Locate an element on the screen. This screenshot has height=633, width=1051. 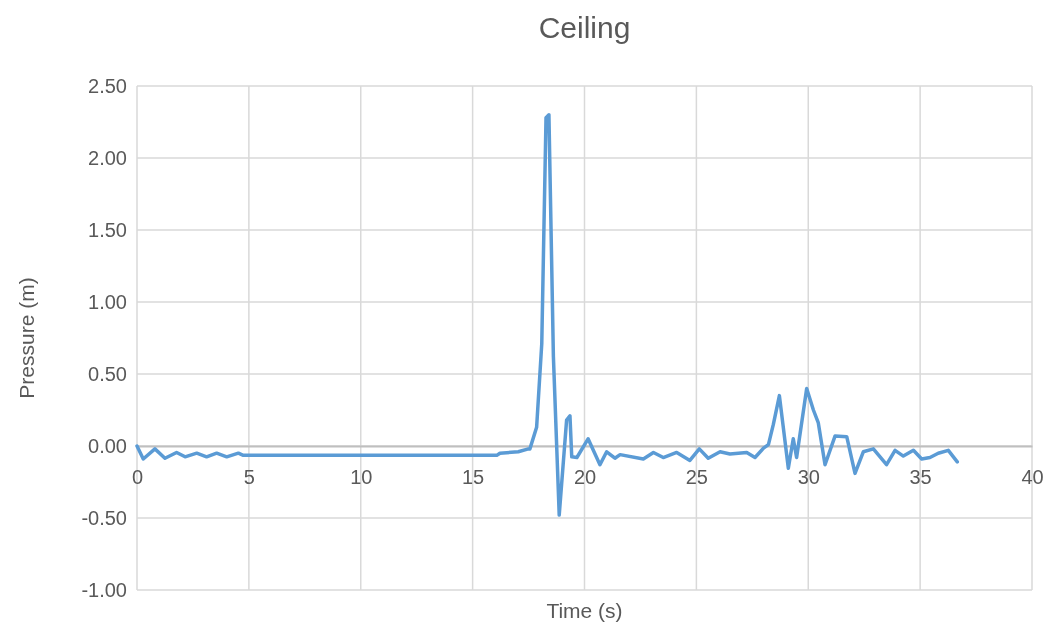
y-tick-label: -0.50 is located at coordinates (104, 517).